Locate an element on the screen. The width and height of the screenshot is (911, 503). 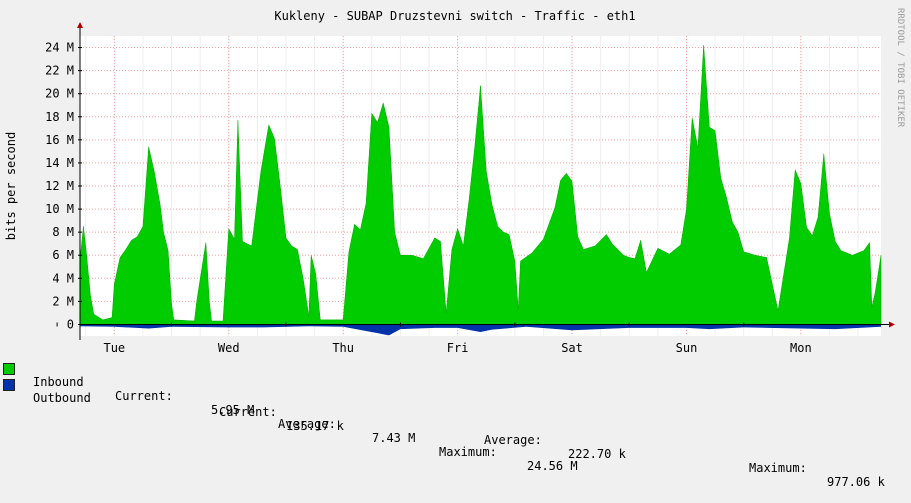
inbound-name: Inbound is located at coordinates (58, 382).